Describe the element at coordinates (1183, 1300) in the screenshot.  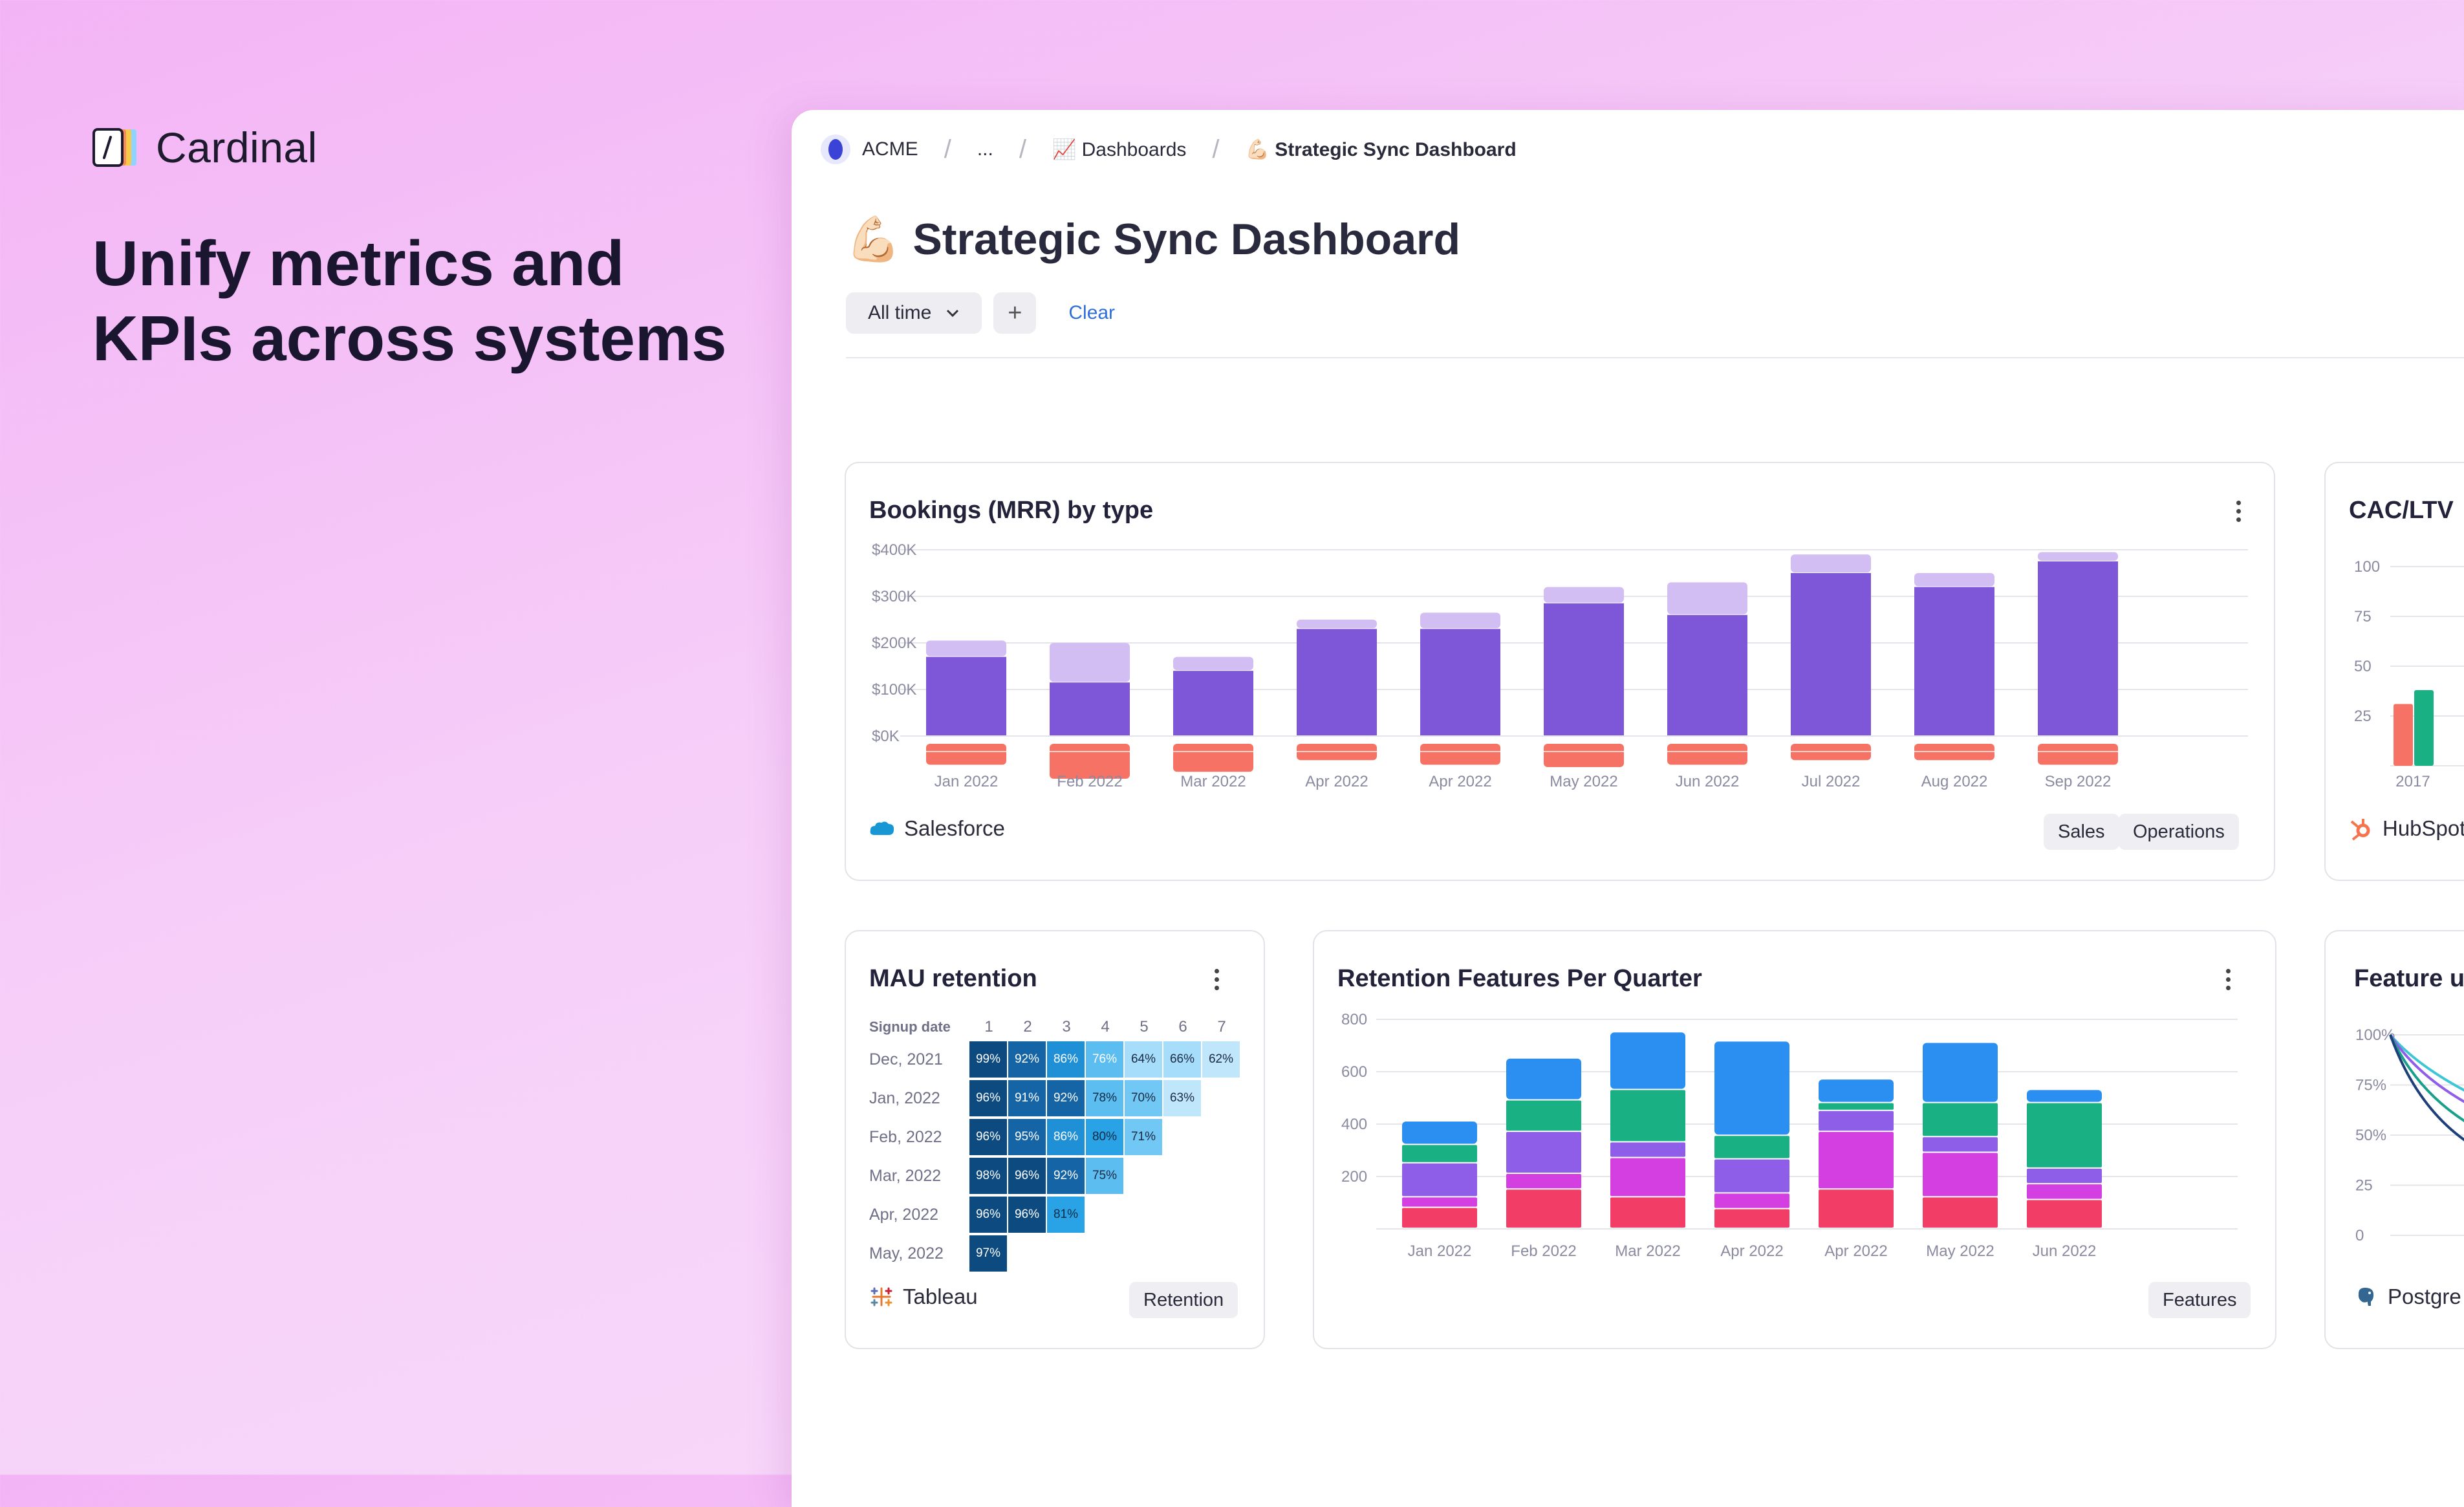
I see `tag-retention: Retention` at that location.